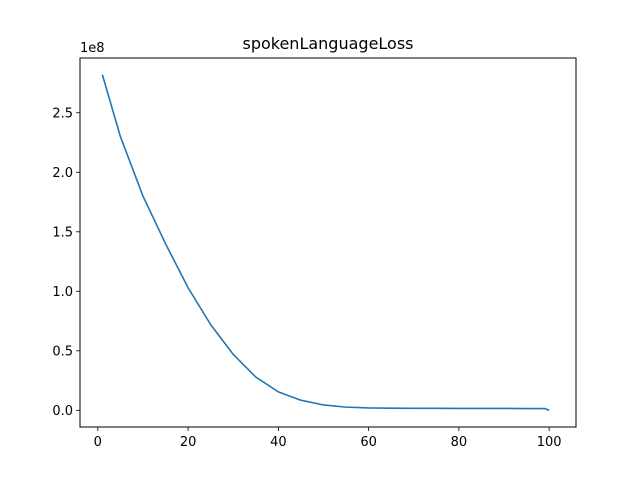 The height and width of the screenshot is (480, 640). What do you see at coordinates (368, 442) in the screenshot?
I see `x-tick-label: 60` at bounding box center [368, 442].